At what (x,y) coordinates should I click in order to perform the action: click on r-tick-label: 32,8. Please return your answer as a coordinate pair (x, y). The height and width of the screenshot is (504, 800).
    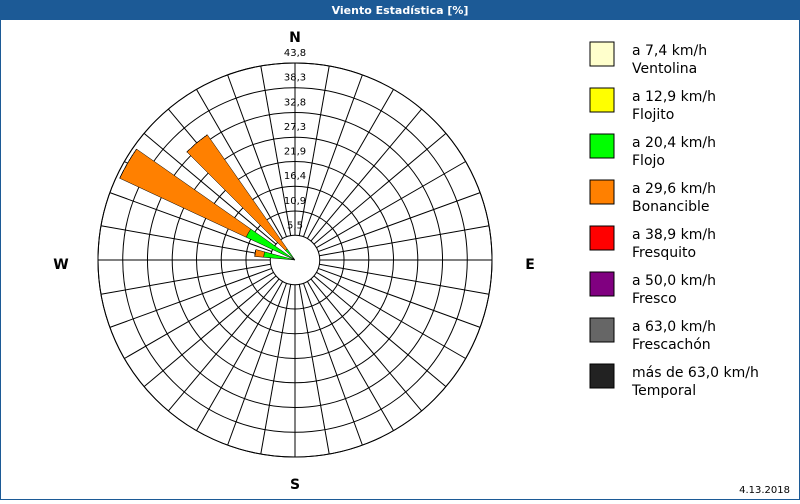
    Looking at the image, I should click on (295, 102).